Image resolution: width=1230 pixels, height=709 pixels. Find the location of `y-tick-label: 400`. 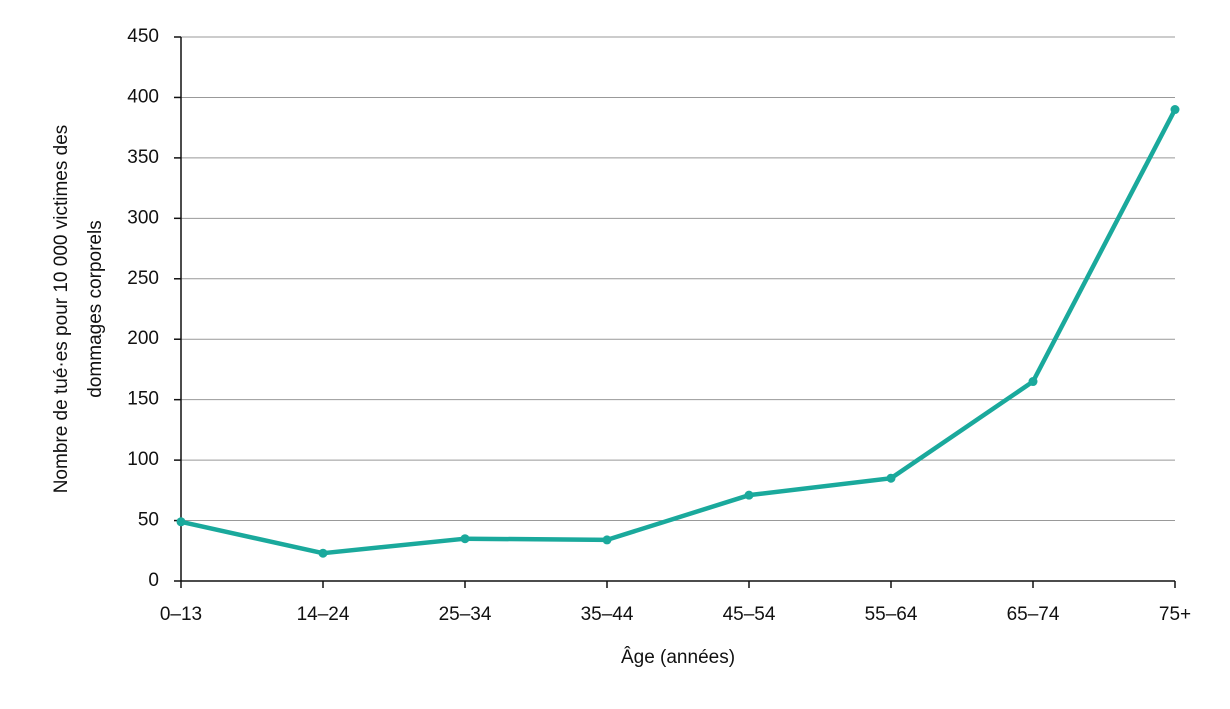

y-tick-label: 400 is located at coordinates (143, 96).